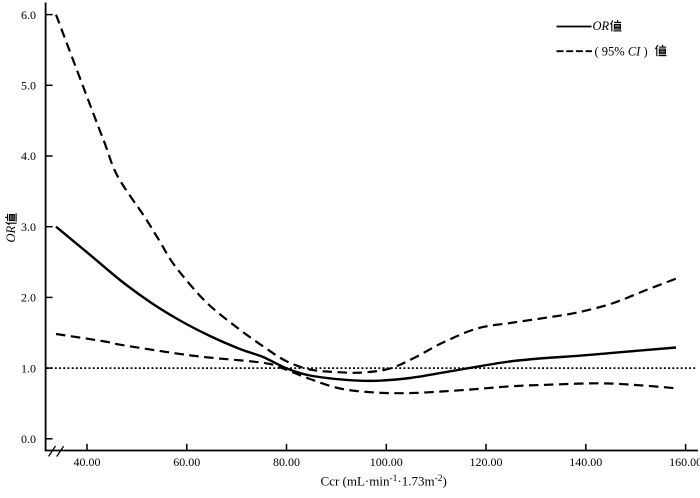 The image size is (700, 498). Describe the element at coordinates (28, 156) in the screenshot. I see `svg-text: 4.0` at that location.